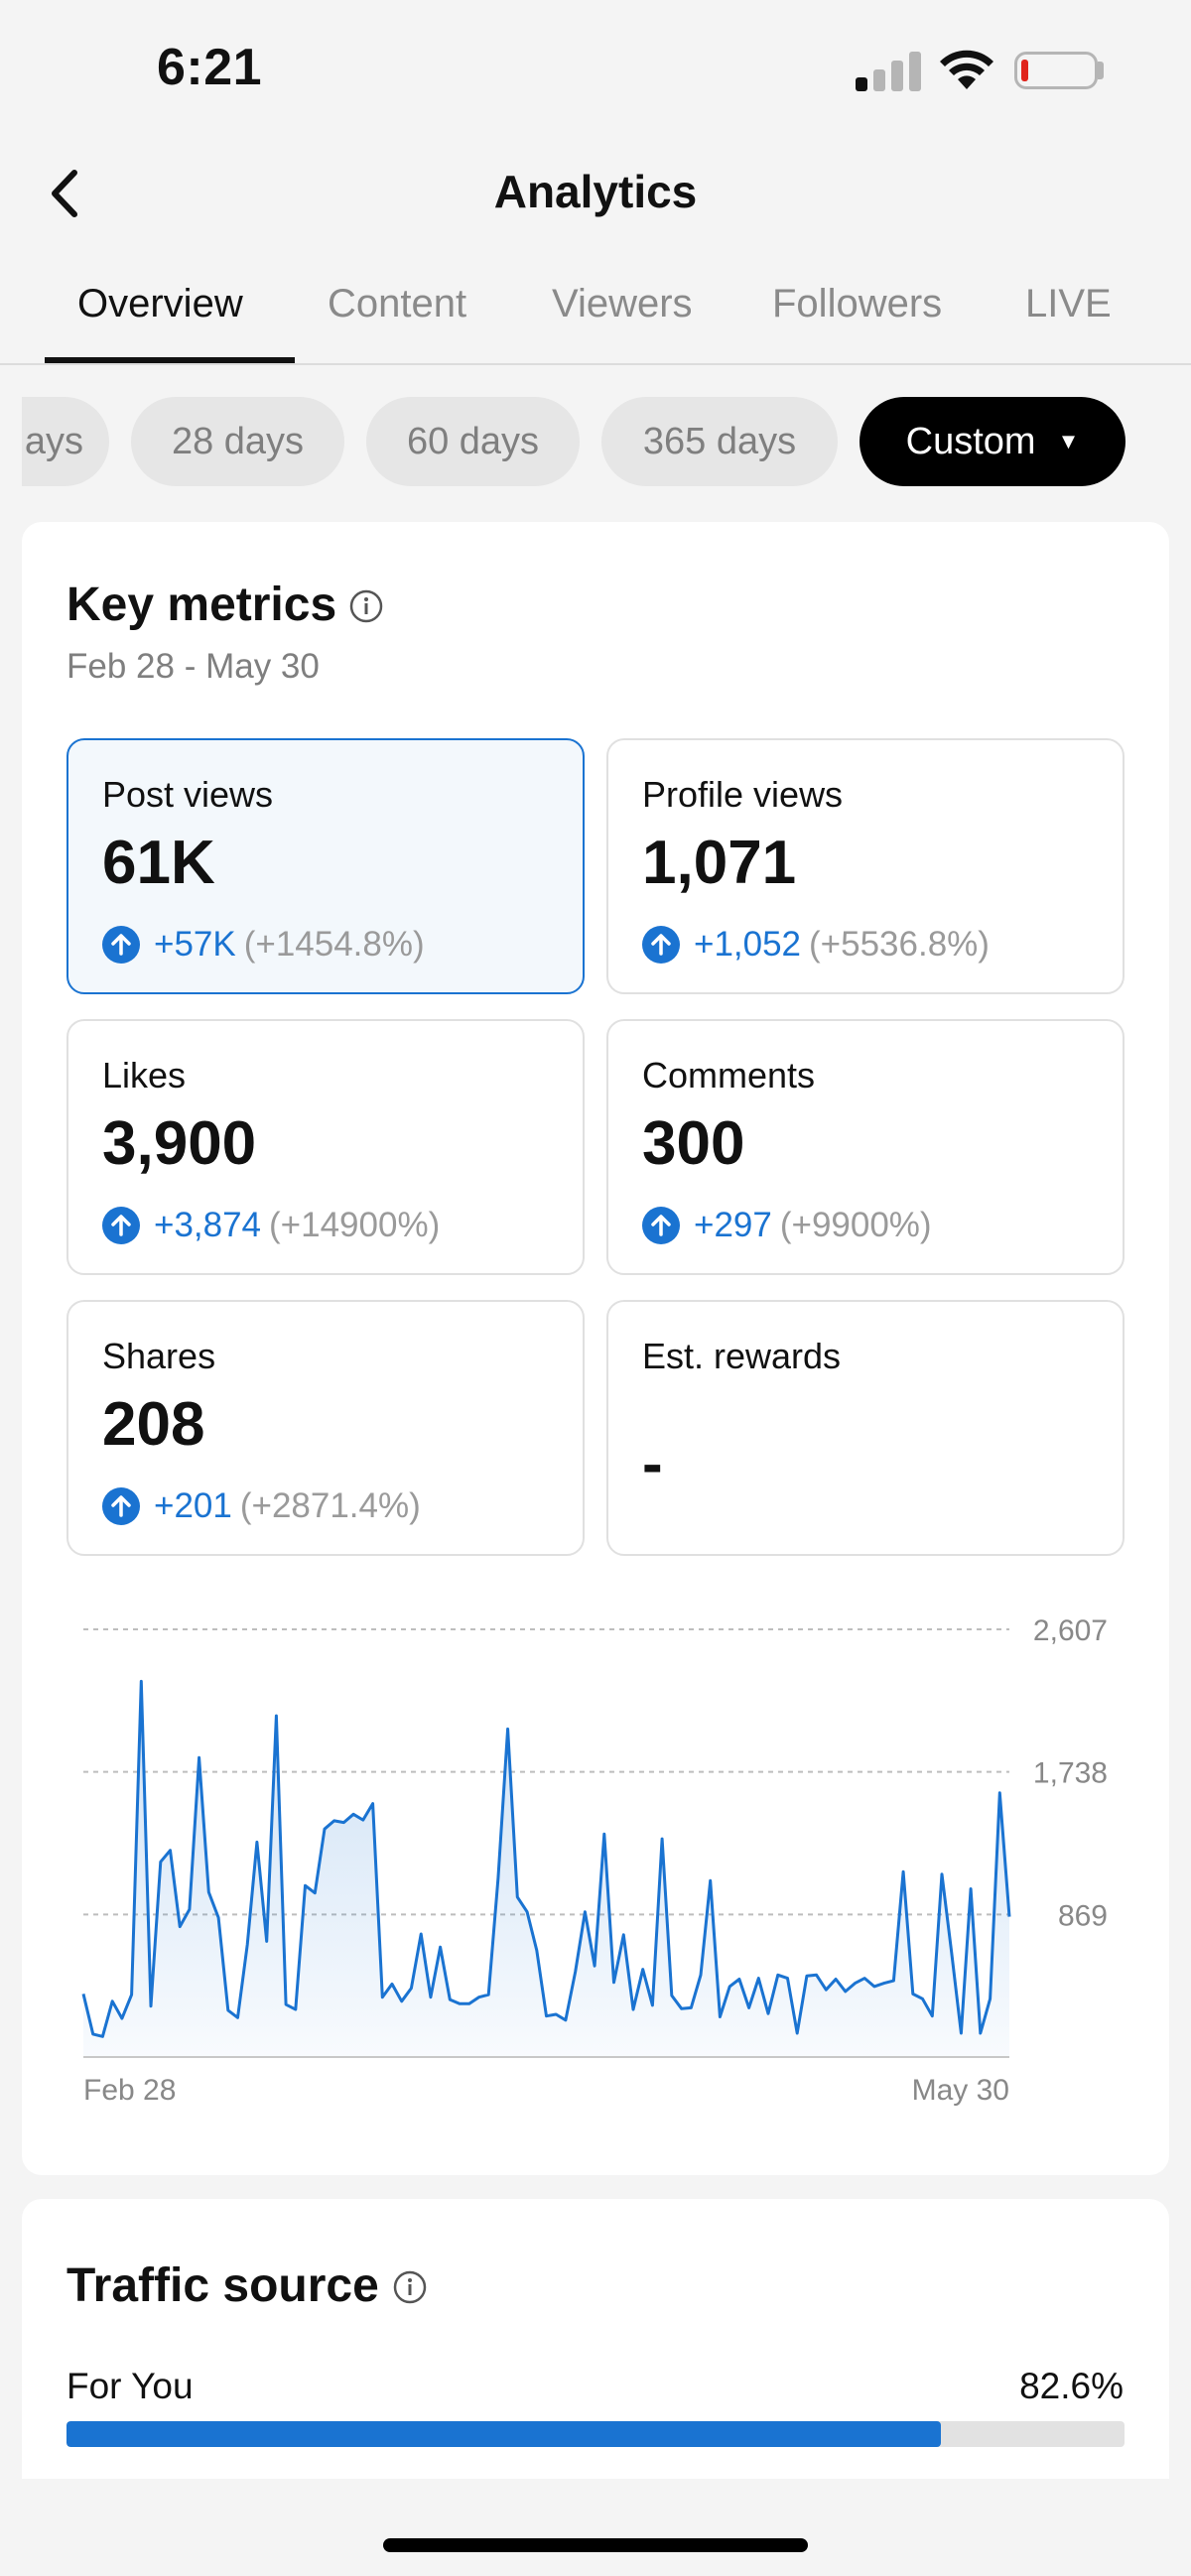 This screenshot has height=2576, width=1191. I want to click on metric-value: -, so click(653, 1464).